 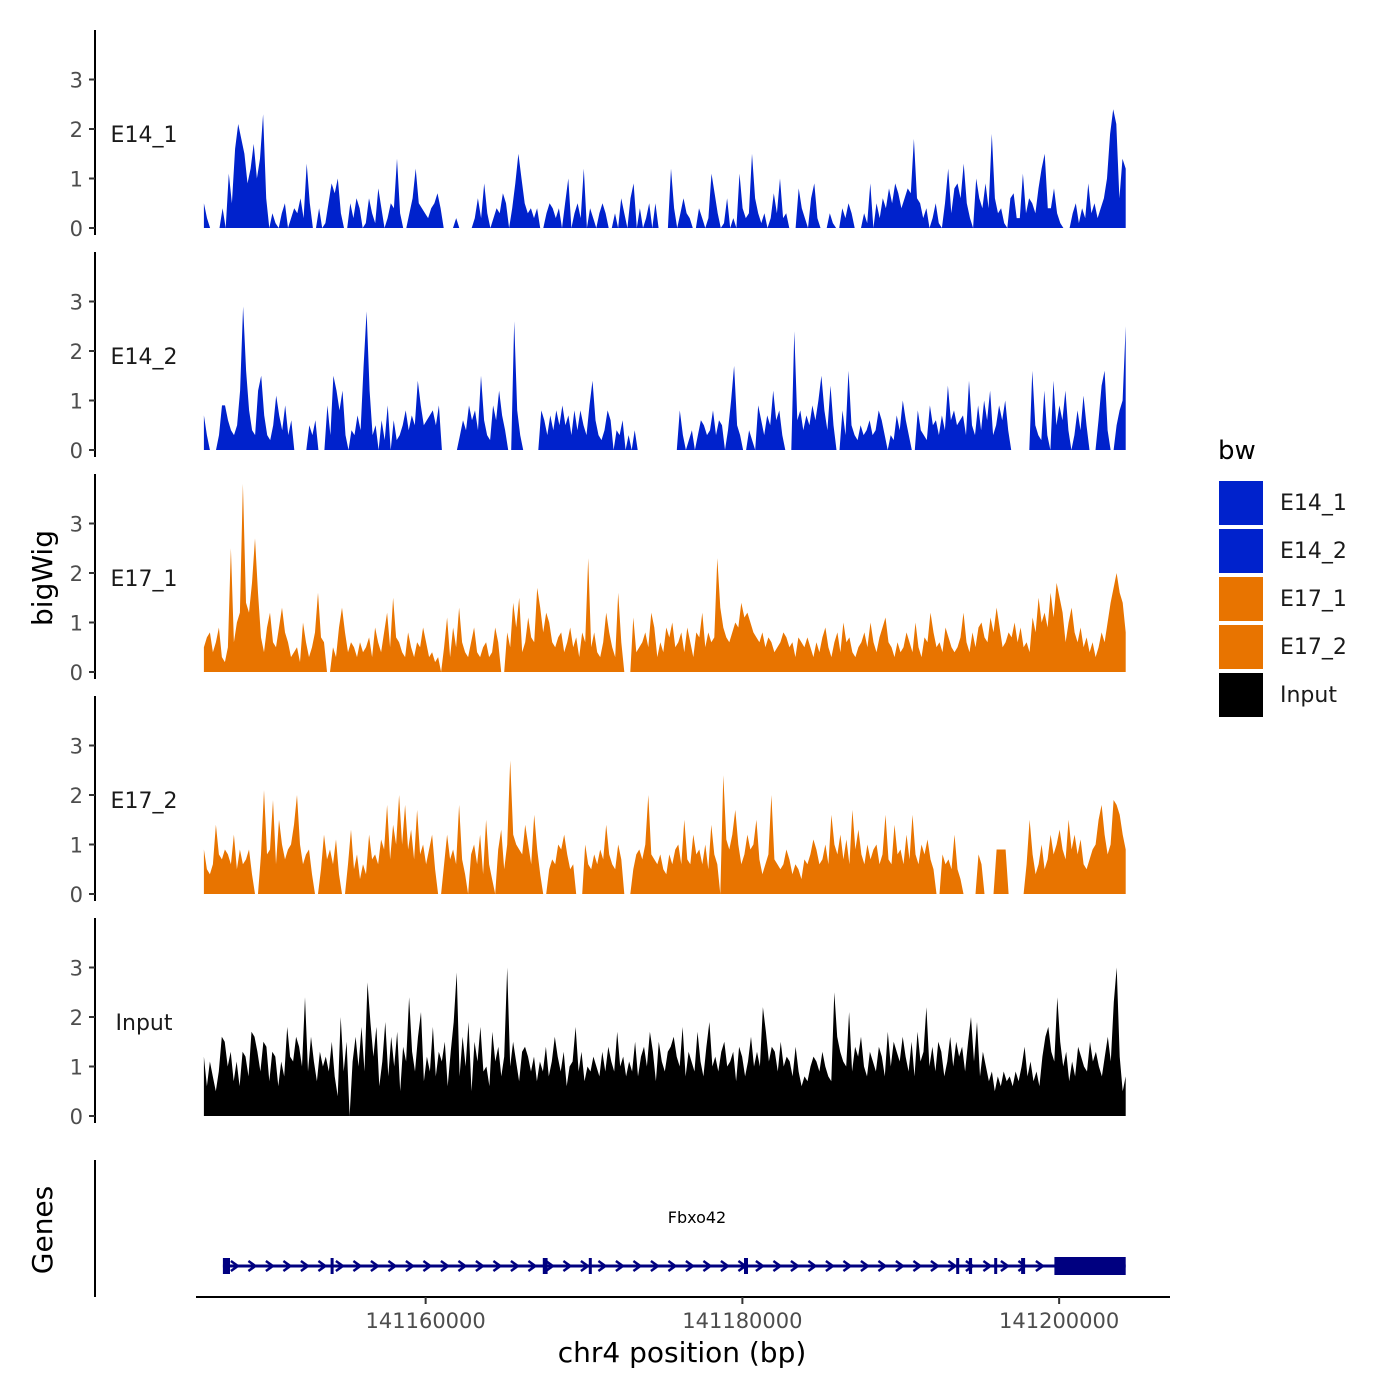 What do you see at coordinates (1308, 695) in the screenshot?
I see `legend-label: Input` at bounding box center [1308, 695].